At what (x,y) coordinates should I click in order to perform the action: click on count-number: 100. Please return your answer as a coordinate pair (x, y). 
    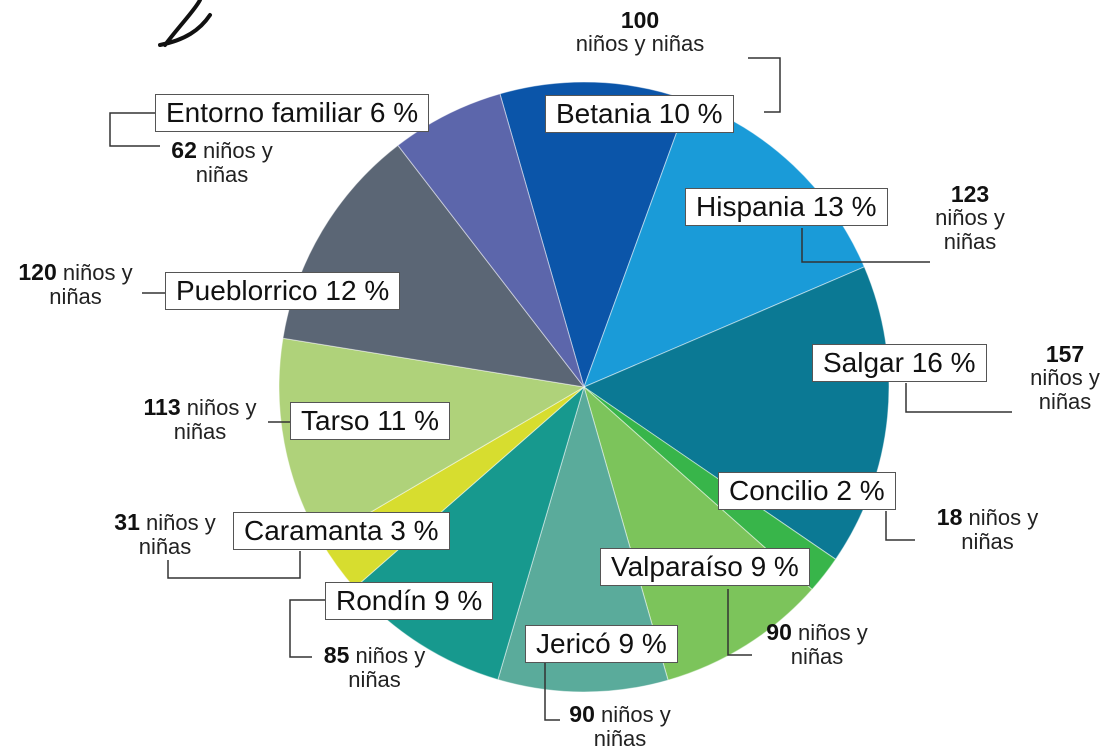
    Looking at the image, I should click on (640, 20).